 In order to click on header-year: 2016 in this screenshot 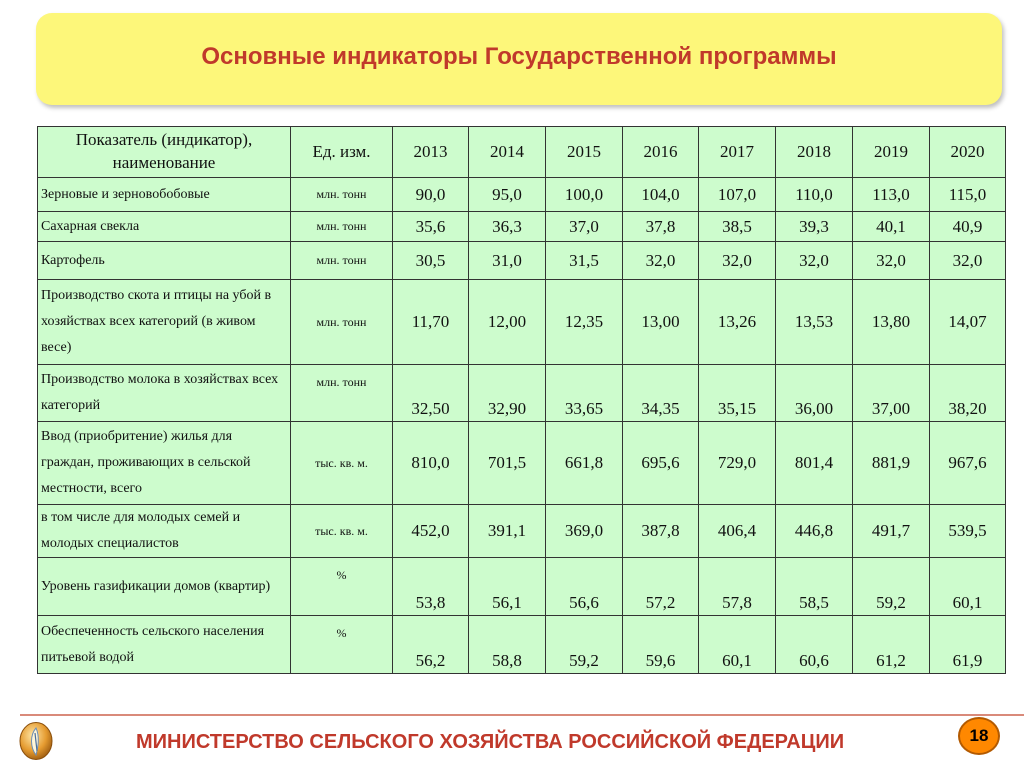, I will do `click(660, 152)`.